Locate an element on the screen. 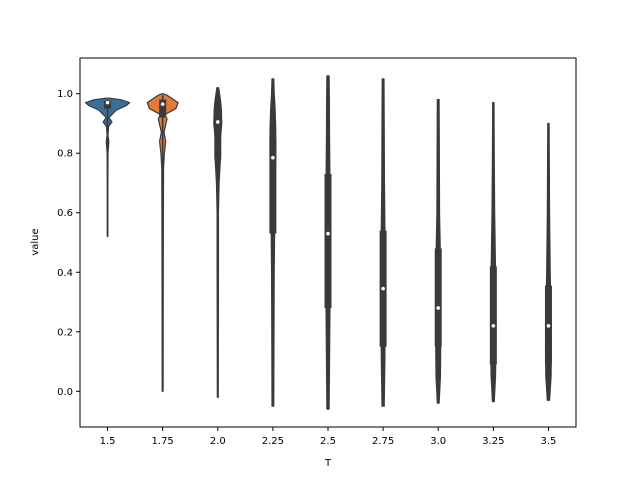 This screenshot has height=480, width=640. x-tick-label: 3.5 is located at coordinates (548, 441).